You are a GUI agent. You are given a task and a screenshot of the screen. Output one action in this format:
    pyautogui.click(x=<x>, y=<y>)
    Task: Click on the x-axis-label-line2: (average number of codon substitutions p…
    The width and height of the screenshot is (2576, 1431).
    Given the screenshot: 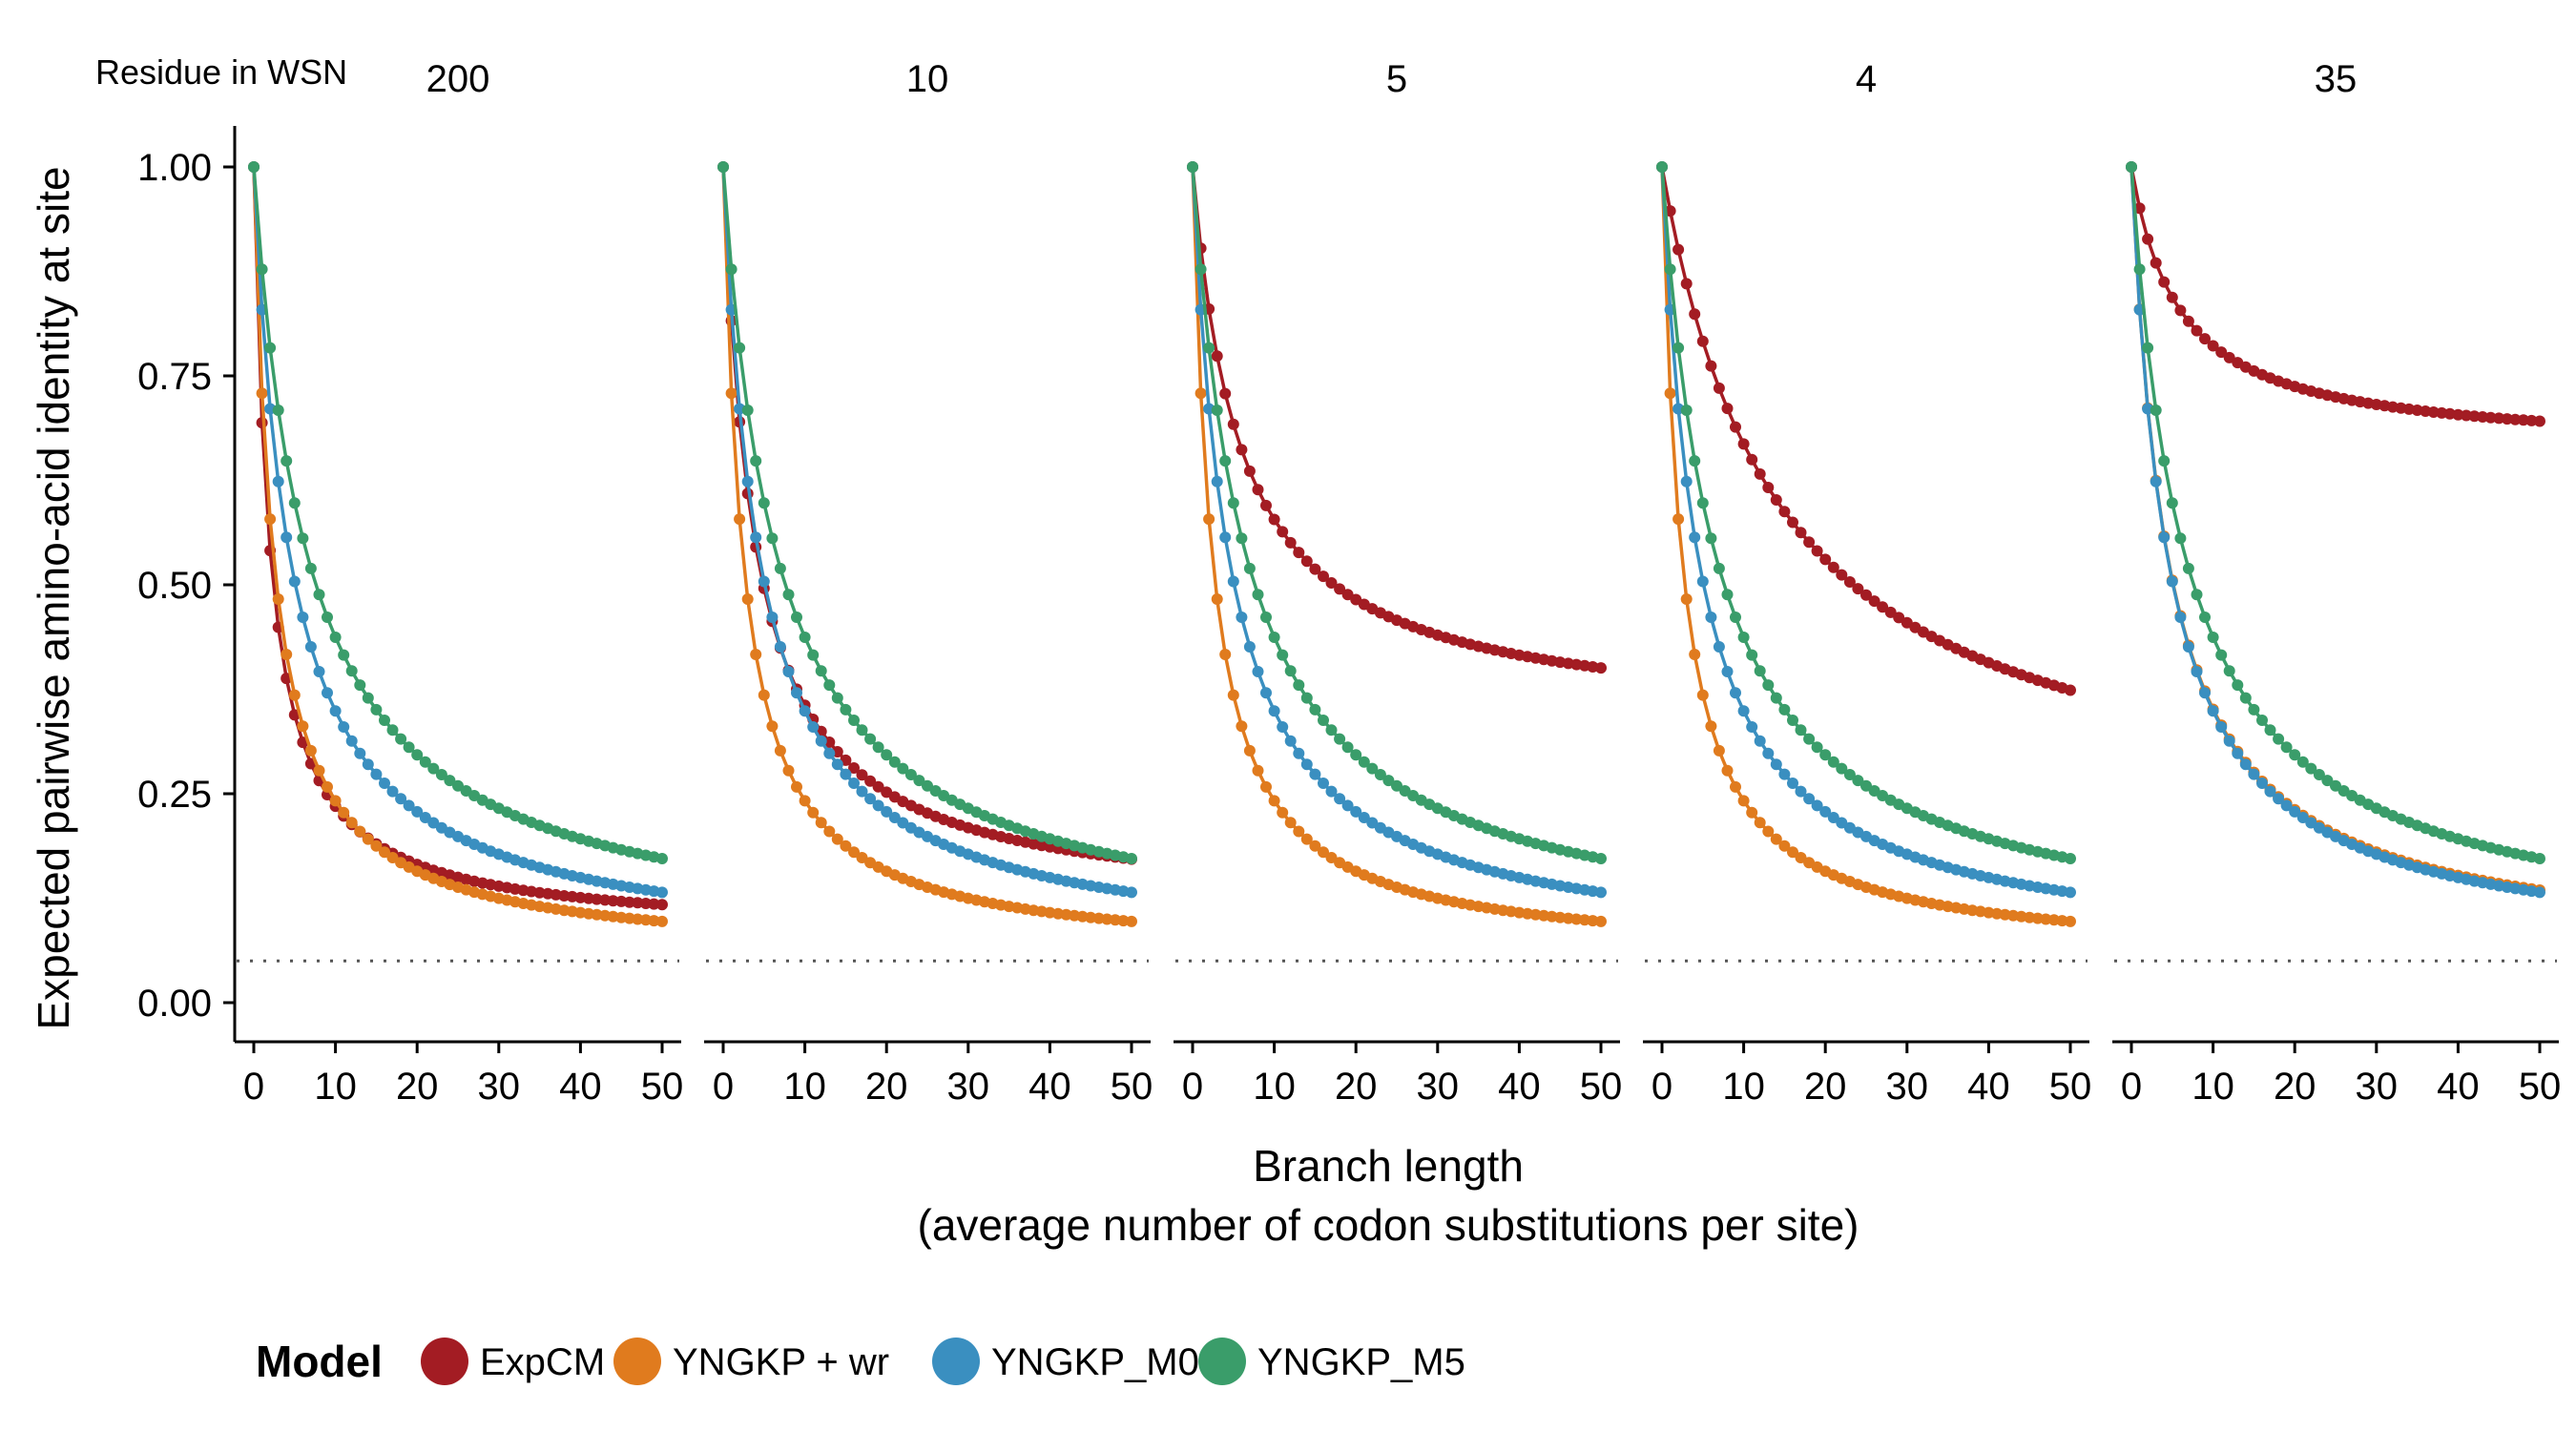 What is the action you would take?
    pyautogui.click(x=1388, y=1225)
    